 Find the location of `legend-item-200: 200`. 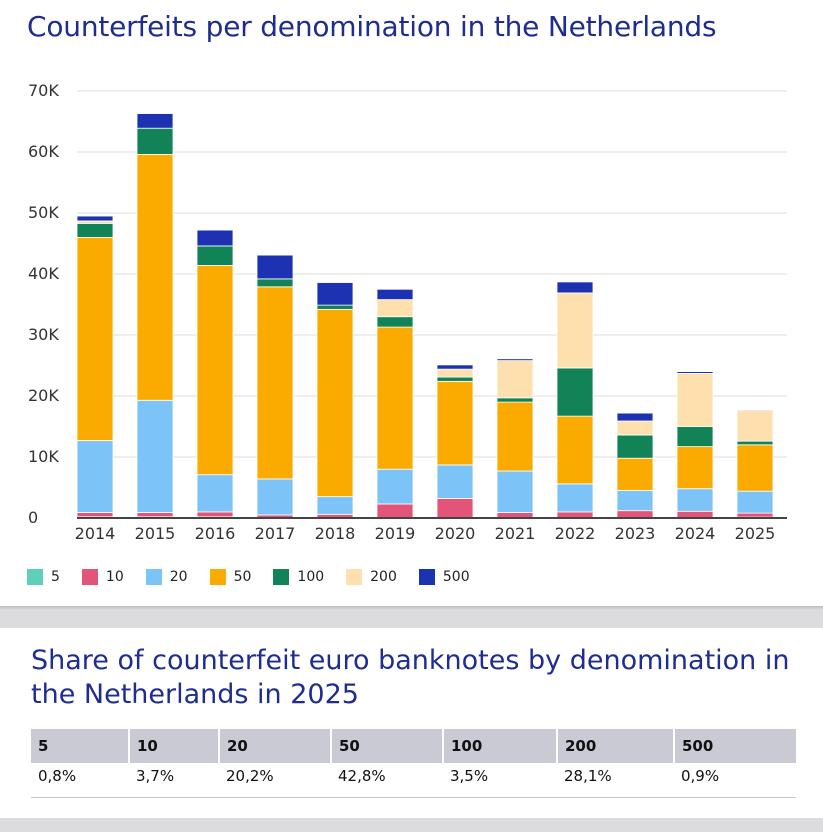

legend-item-200: 200 is located at coordinates (371, 577).